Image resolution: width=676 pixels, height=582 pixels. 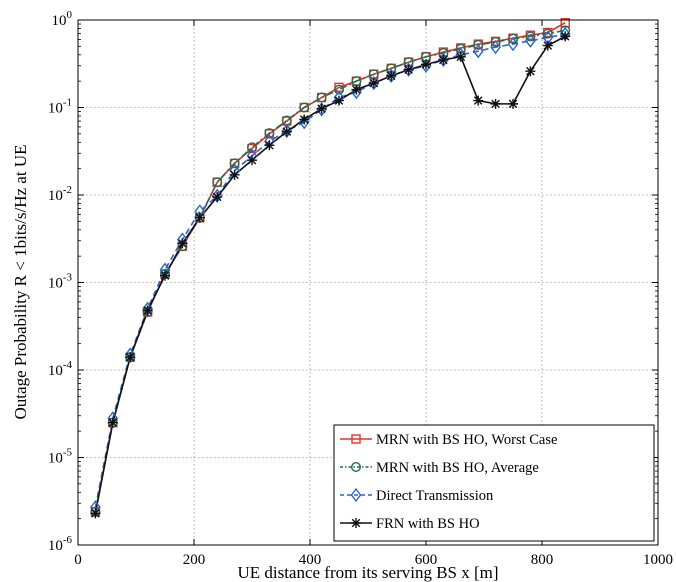 I want to click on y-tick-label: 10⁻², so click(x=60, y=194).